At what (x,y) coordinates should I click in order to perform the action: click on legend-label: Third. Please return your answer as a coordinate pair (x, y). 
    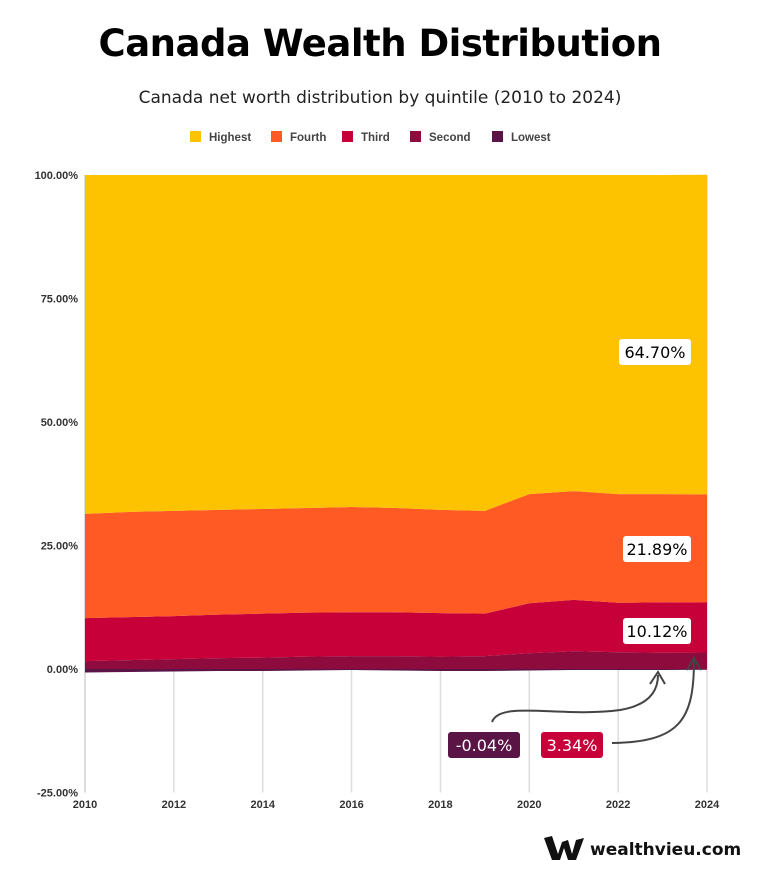
    Looking at the image, I should click on (375, 138).